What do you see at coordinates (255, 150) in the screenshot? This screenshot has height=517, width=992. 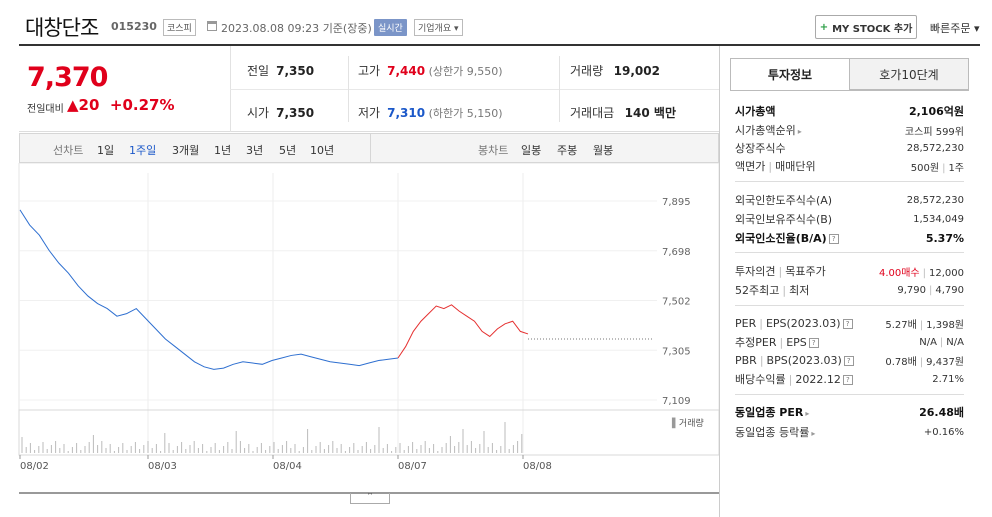 I see `tab-3y: 3년` at bounding box center [255, 150].